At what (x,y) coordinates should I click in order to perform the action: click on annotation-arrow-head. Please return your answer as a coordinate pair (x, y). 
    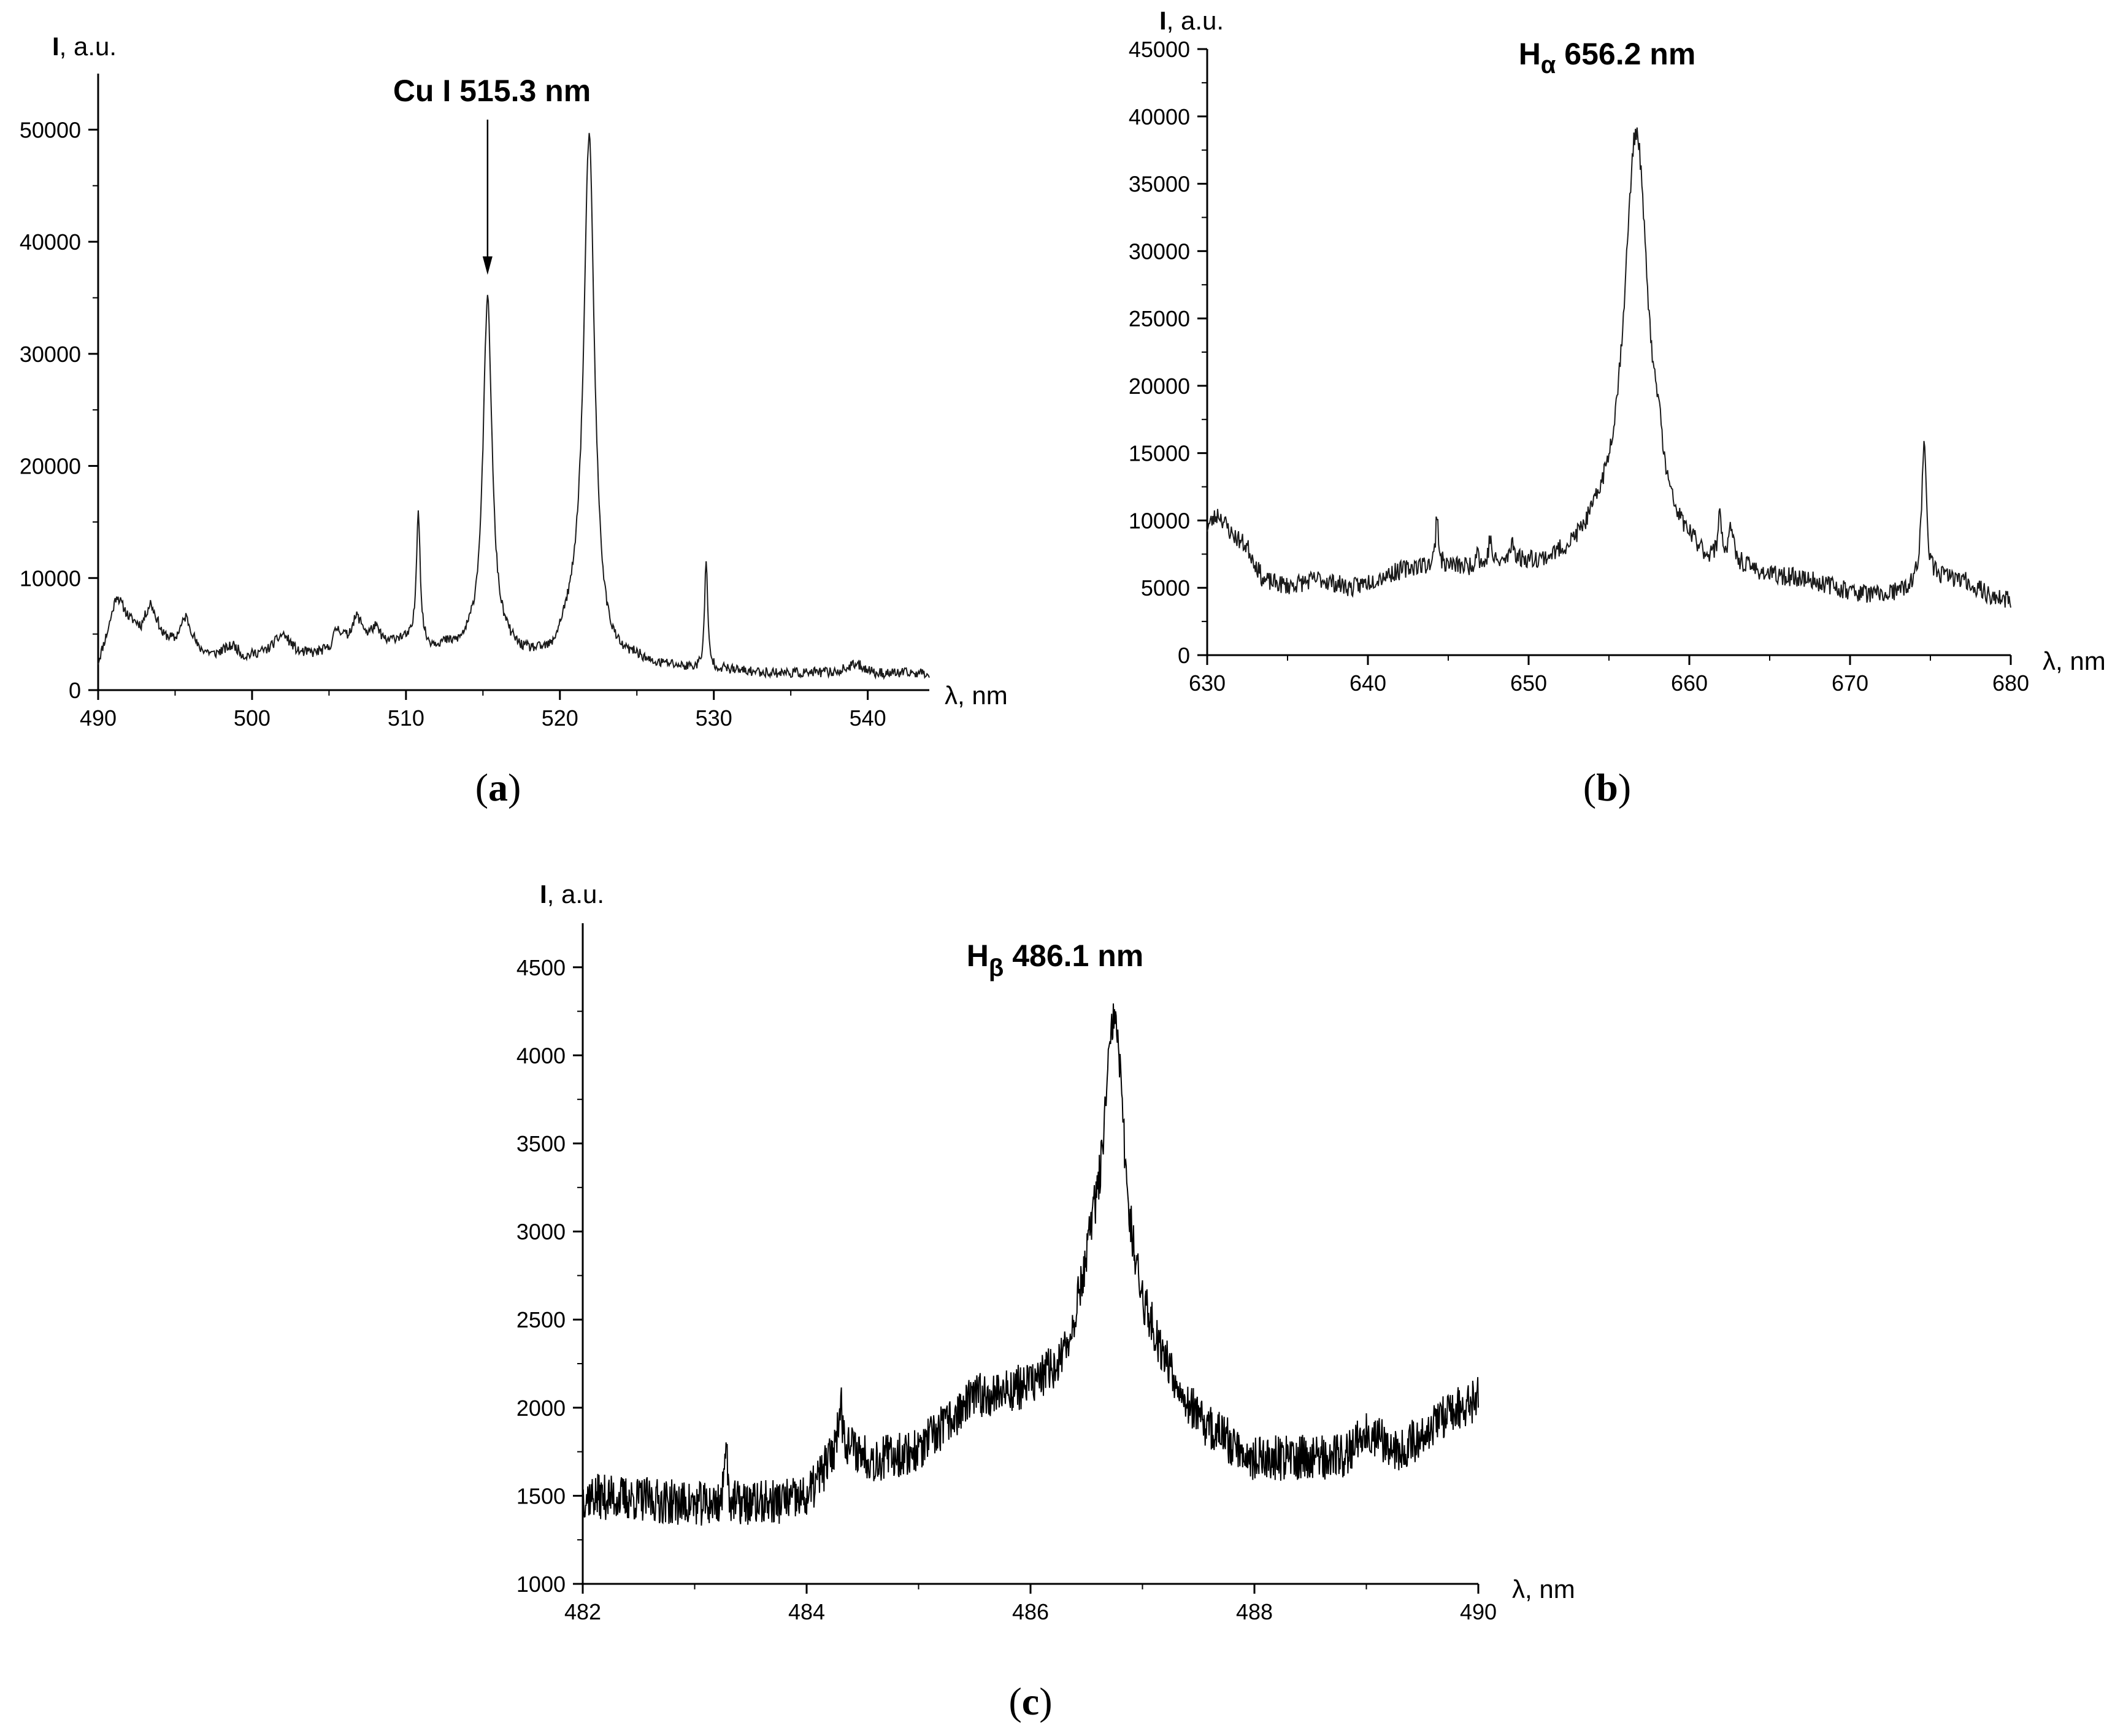
    Looking at the image, I should click on (487, 265).